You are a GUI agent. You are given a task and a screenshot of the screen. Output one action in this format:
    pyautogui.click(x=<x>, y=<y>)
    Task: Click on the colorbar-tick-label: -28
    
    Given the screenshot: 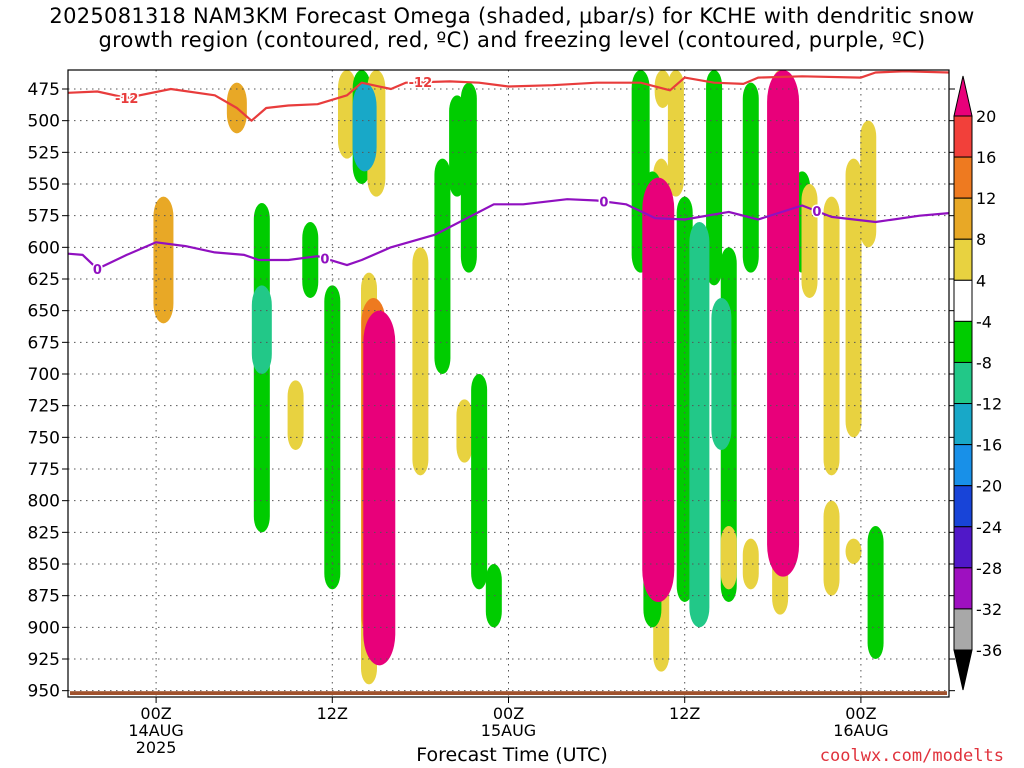 What is the action you would take?
    pyautogui.click(x=989, y=568)
    